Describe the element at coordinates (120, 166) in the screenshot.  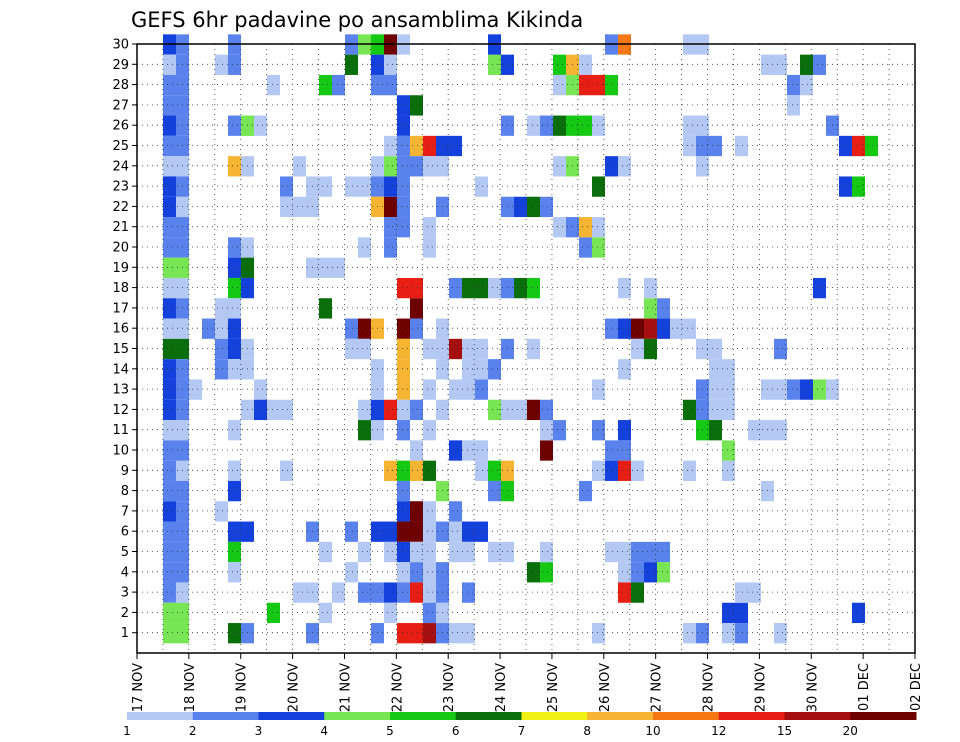
I see `y-tick-label: 24` at that location.